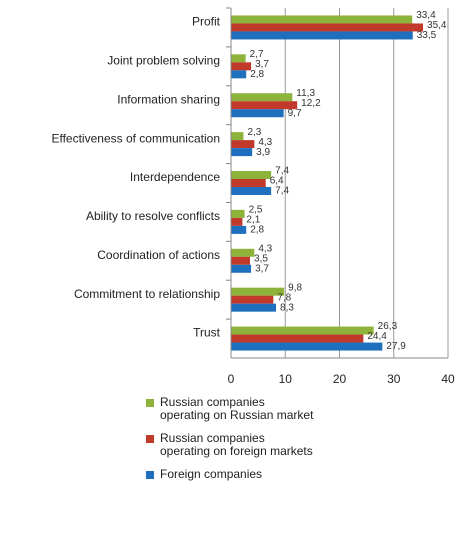  What do you see at coordinates (253, 220) in the screenshot?
I see `value-label: 2,1` at bounding box center [253, 220].